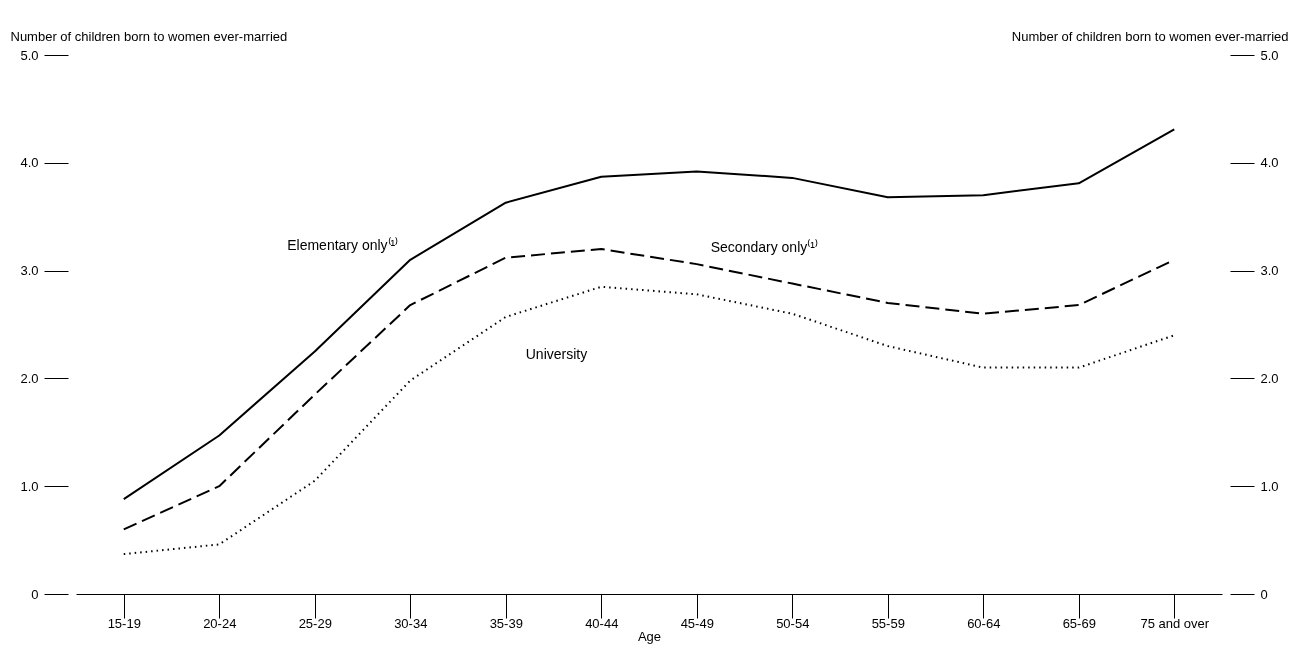  Describe the element at coordinates (793, 623) in the screenshot. I see `x-tick-label: 50-54` at that location.